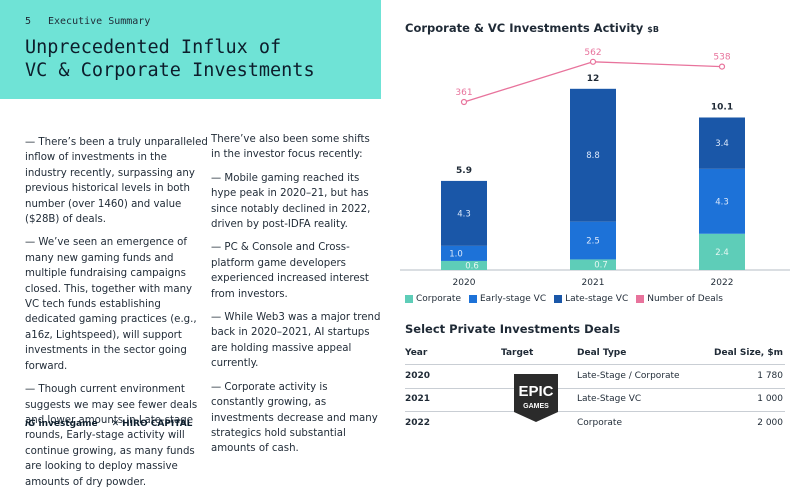  I want to click on legend-label: Corporate, so click(438, 299).